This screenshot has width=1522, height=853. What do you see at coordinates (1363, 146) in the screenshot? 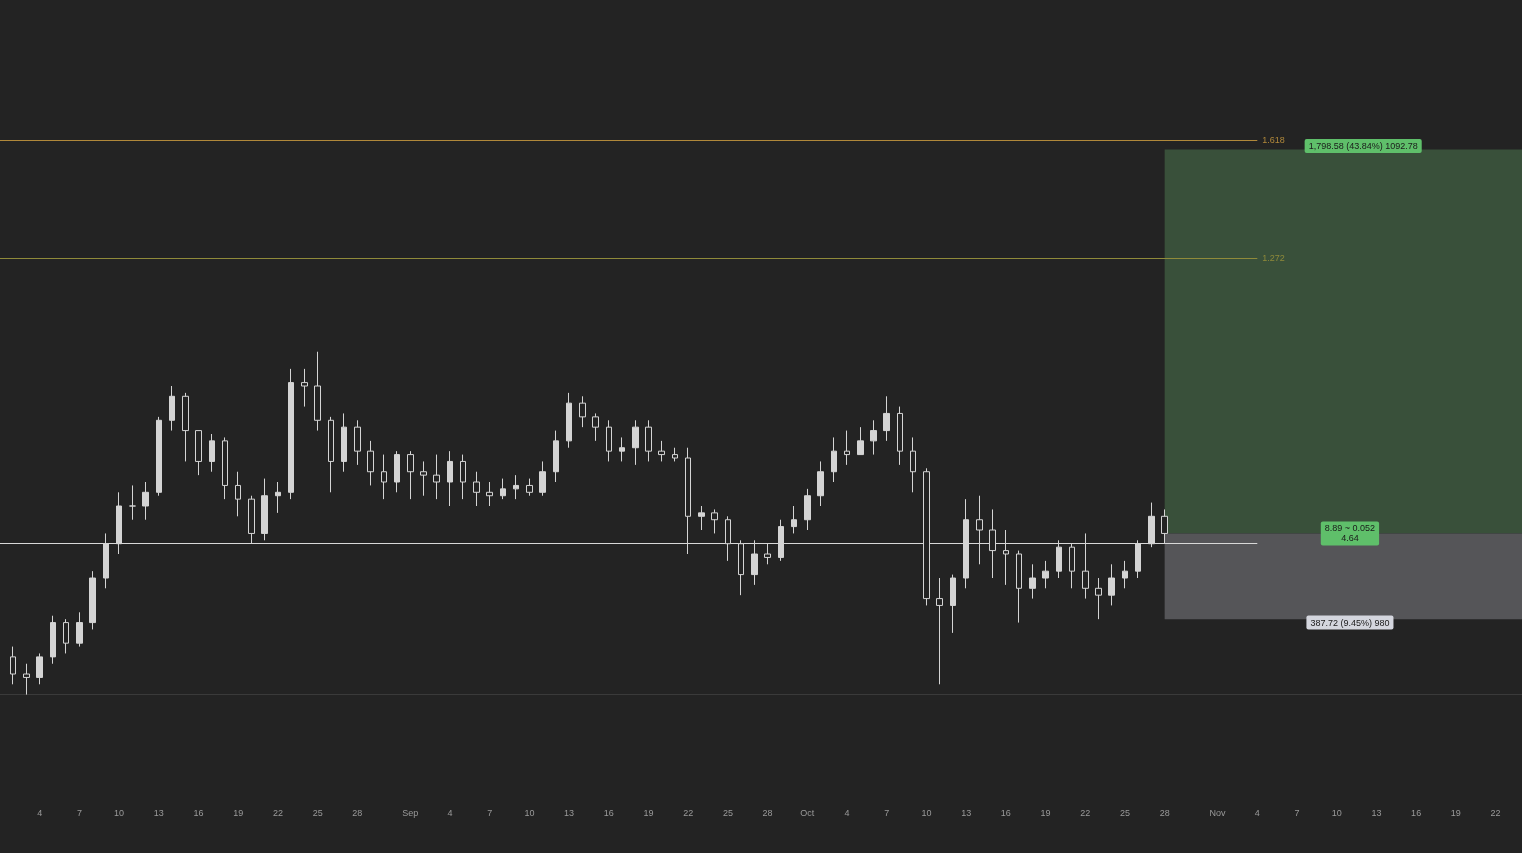
I see `annotation: 1,798.58 (43.84%) 1092.78` at bounding box center [1363, 146].